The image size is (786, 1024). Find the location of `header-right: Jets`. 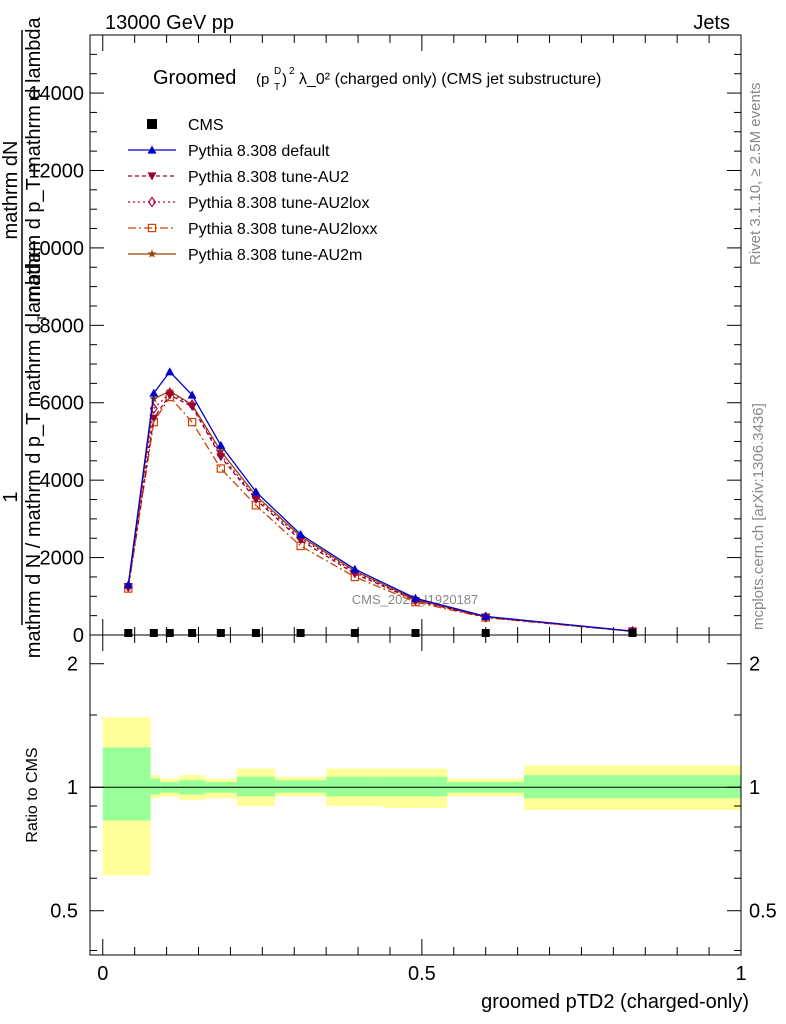

header-right: Jets is located at coordinates (711, 23).